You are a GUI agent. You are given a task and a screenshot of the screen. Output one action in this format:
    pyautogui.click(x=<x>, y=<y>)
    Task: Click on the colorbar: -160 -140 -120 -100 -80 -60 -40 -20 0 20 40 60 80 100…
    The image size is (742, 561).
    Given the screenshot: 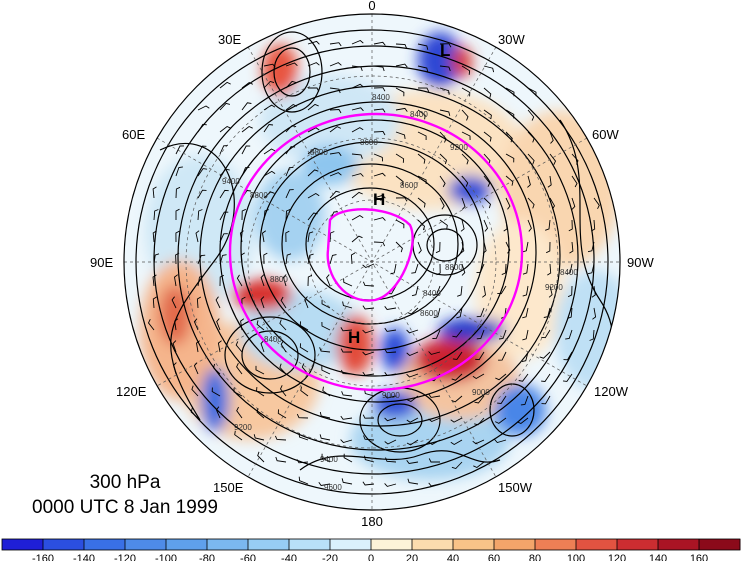 What is the action you would take?
    pyautogui.click(x=371, y=549)
    